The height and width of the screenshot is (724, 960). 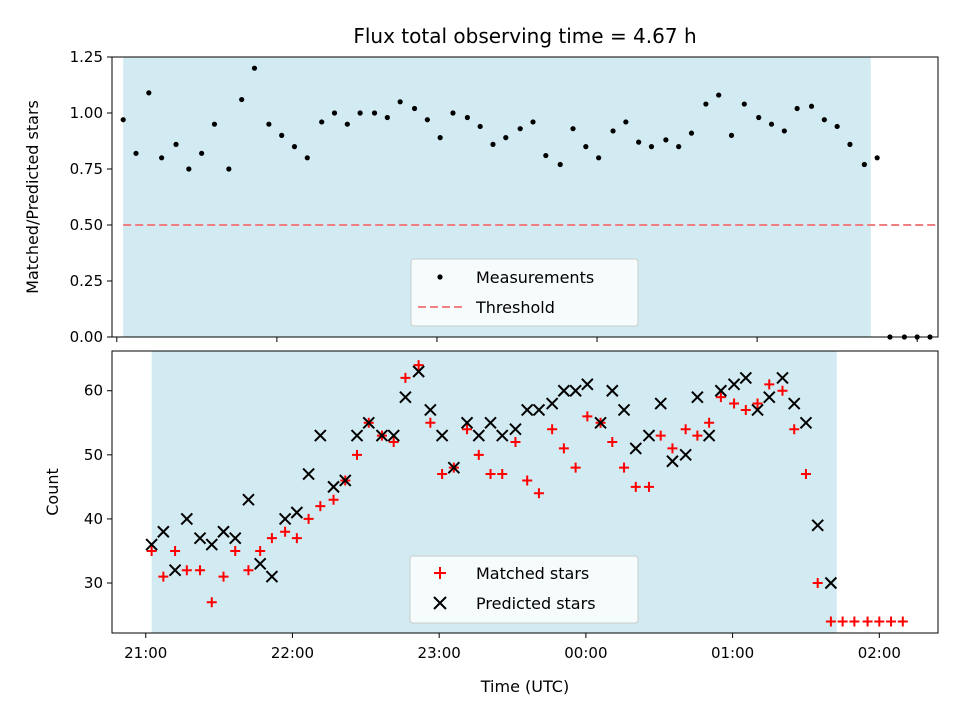 I want to click on y-tick-label: 60, so click(x=93, y=391).